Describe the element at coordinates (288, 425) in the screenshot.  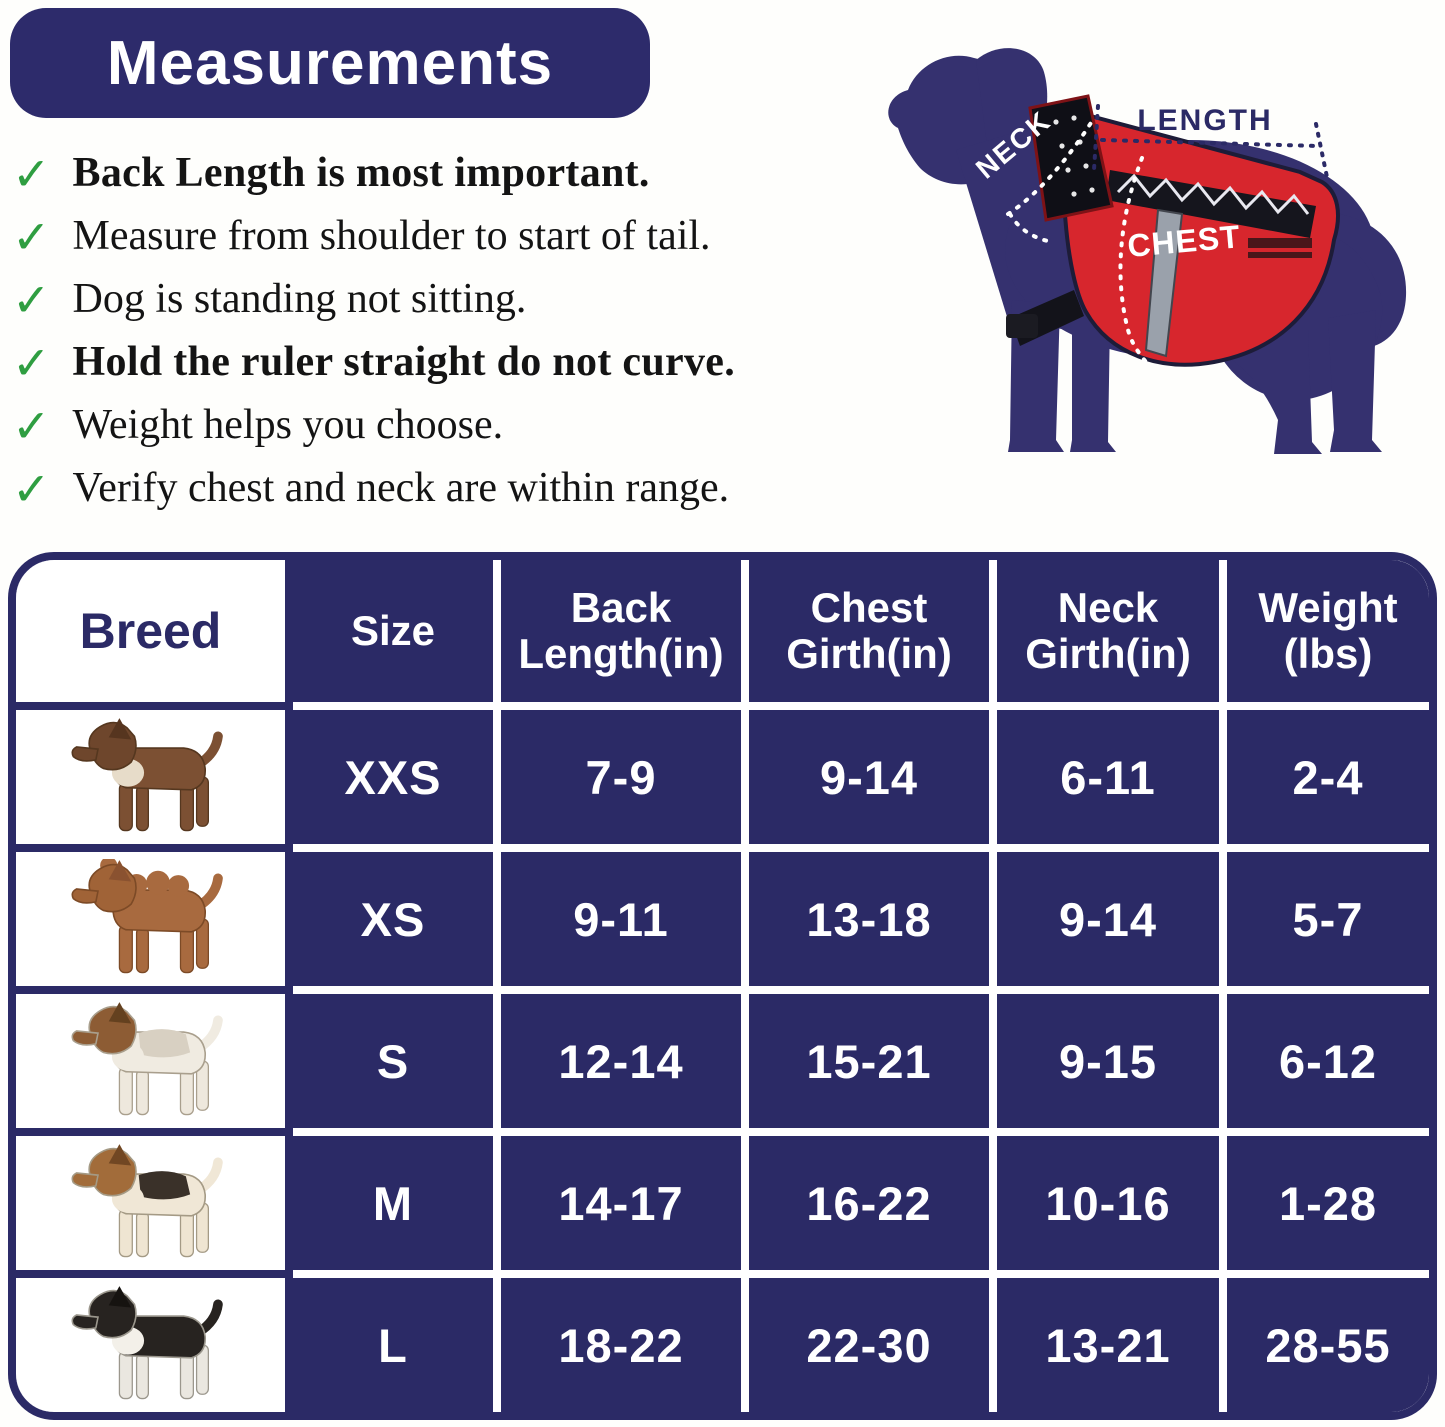
I see `checklist-text: Weight helps you choose.` at that location.